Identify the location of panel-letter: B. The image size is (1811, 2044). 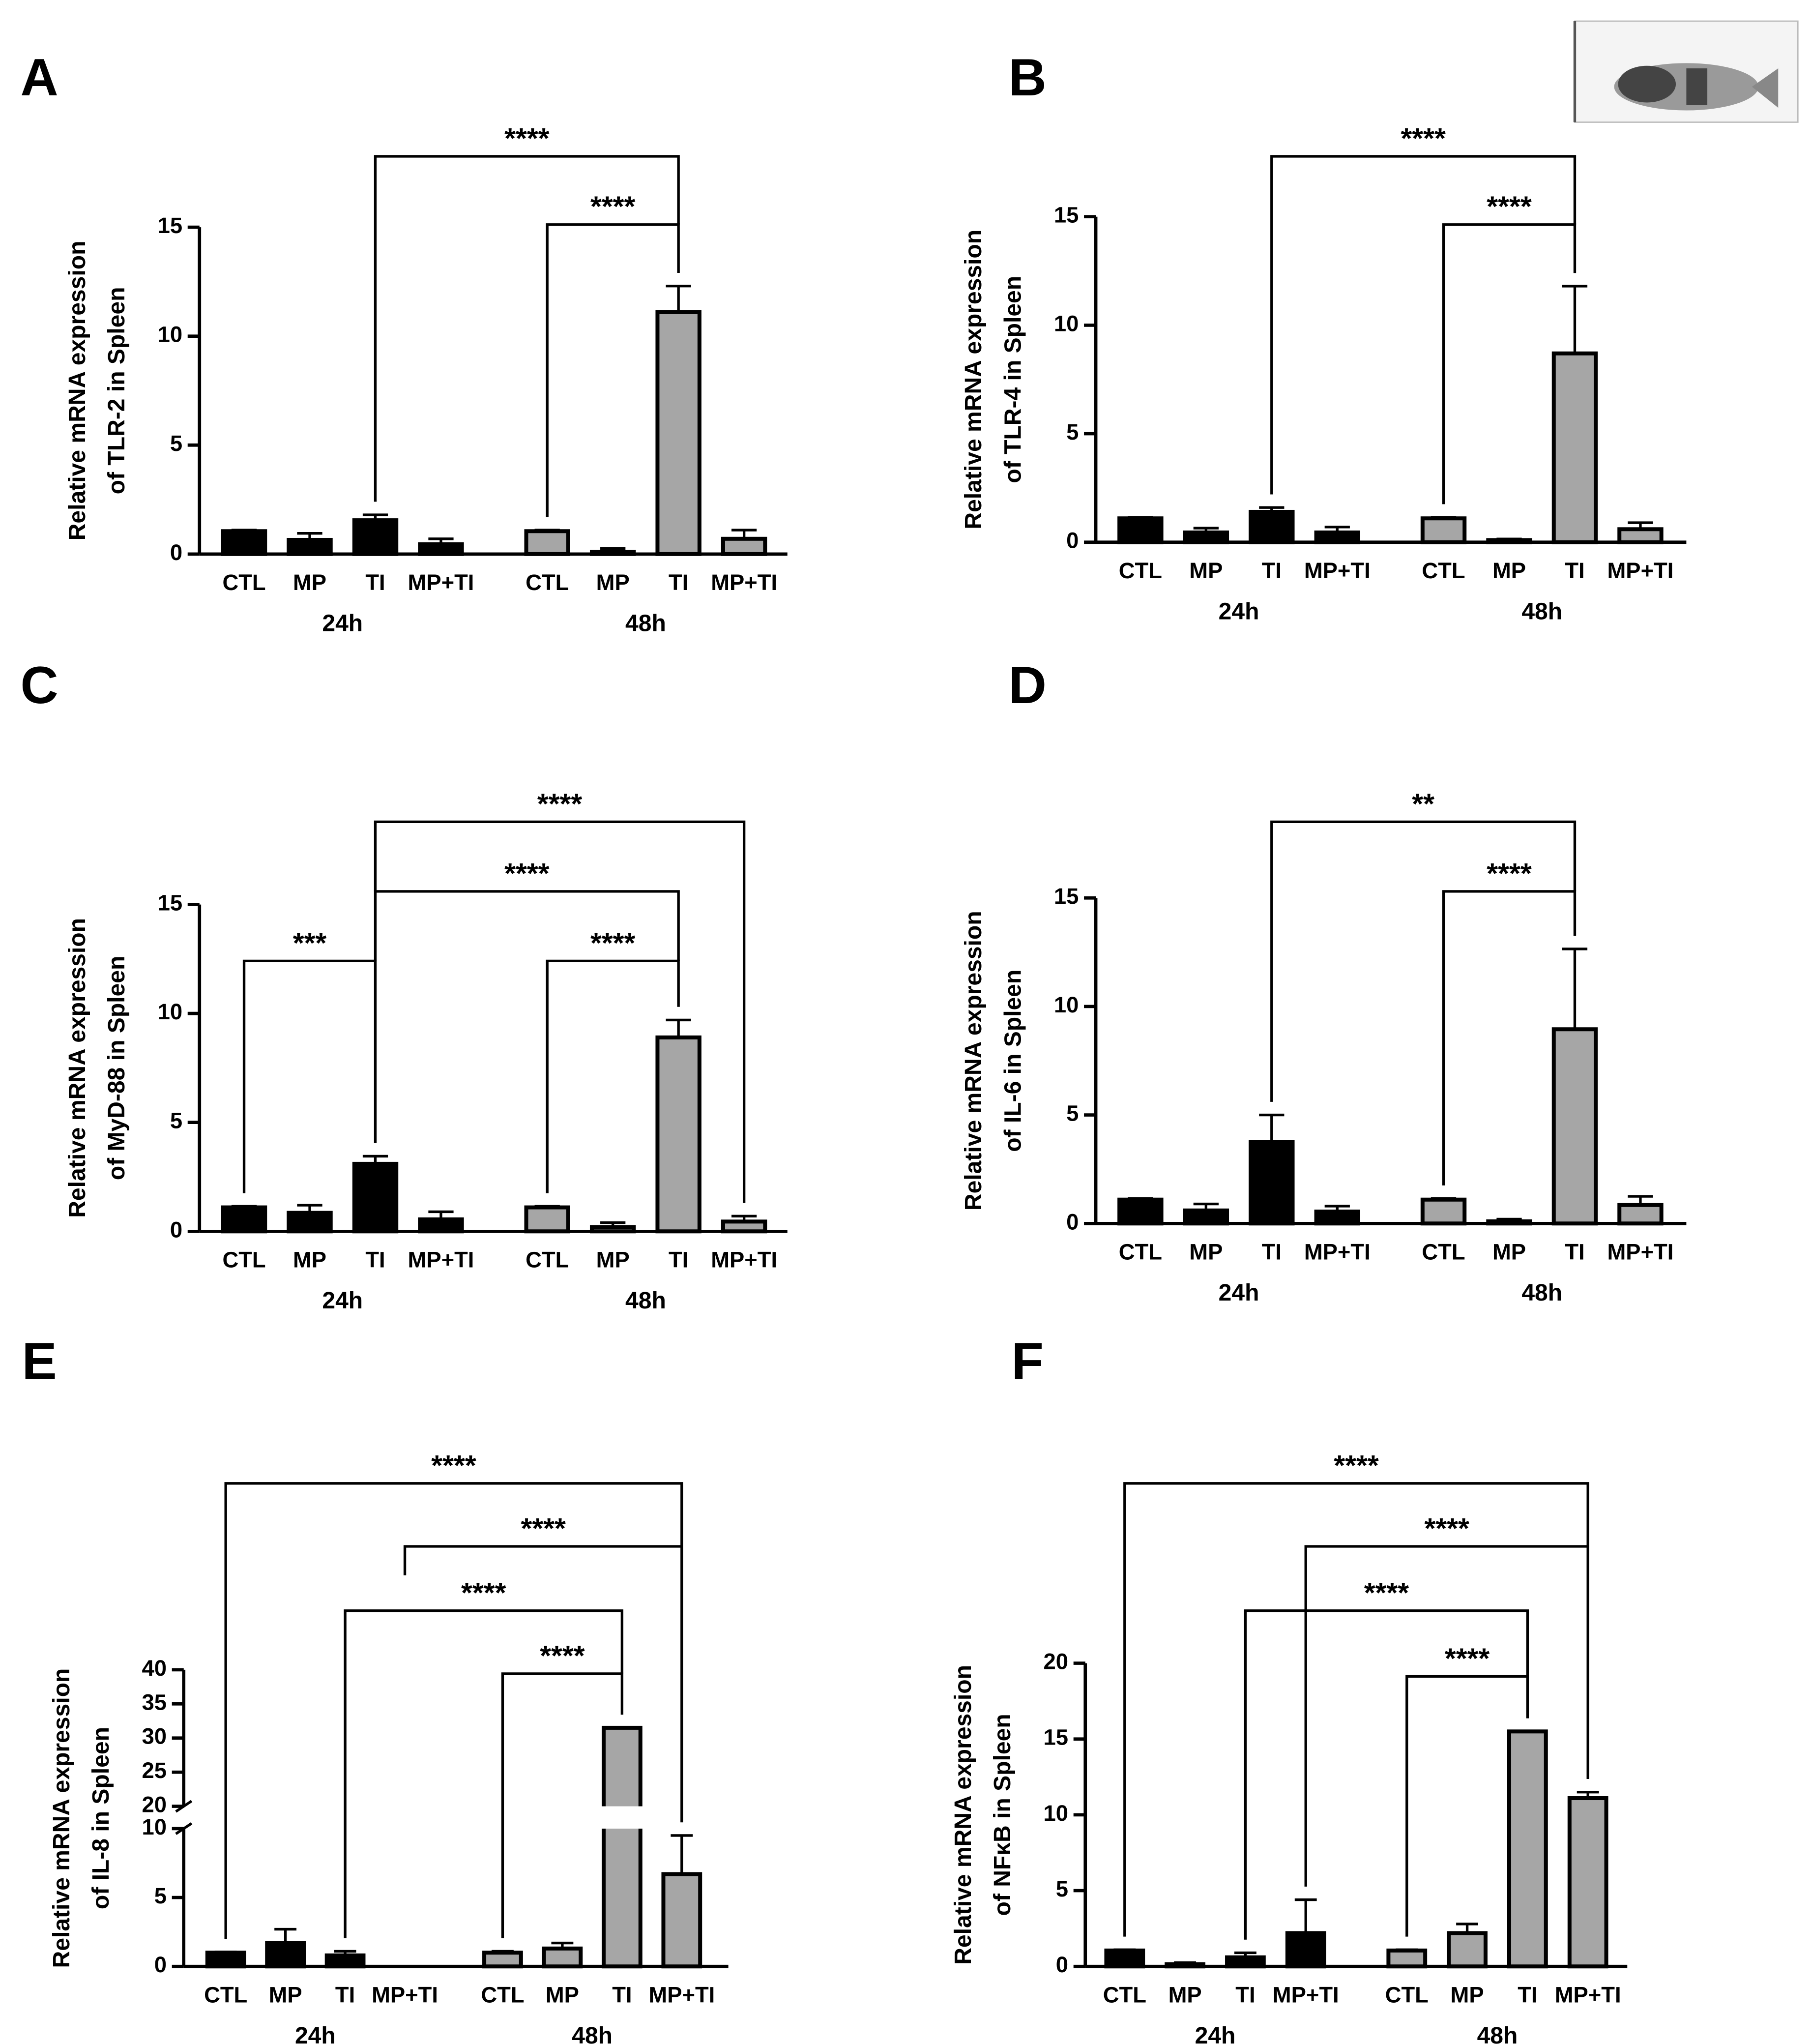
(1028, 77).